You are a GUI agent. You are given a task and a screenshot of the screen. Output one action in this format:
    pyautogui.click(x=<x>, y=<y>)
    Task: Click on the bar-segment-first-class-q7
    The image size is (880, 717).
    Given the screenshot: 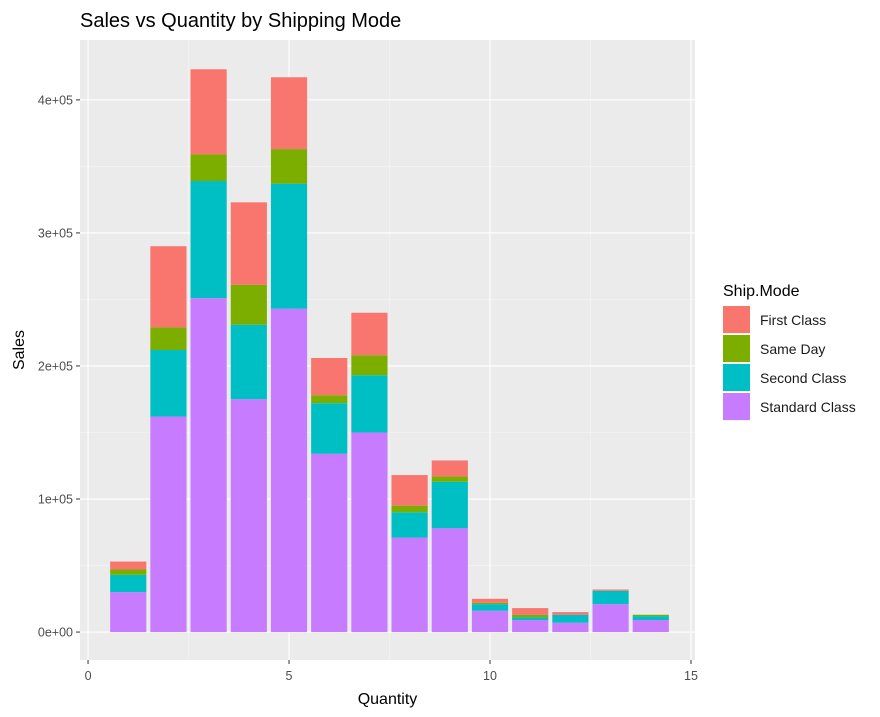 What is the action you would take?
    pyautogui.click(x=369, y=334)
    